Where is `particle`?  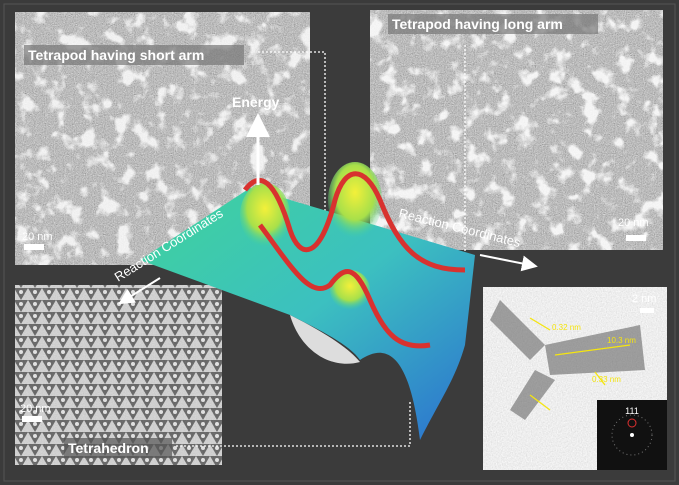
particle is located at coordinates (567, 360).